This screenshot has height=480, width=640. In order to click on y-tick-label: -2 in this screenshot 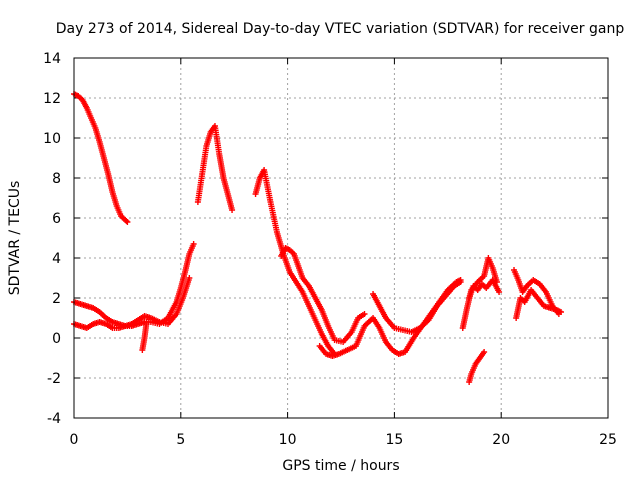, I will do `click(54, 379)`.